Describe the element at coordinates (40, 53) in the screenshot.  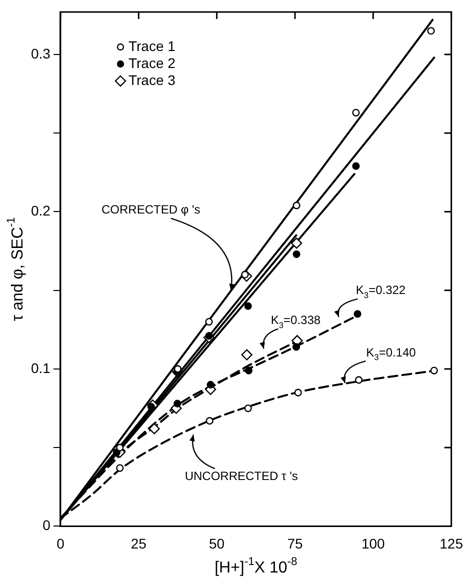
I see `y-tick-label: 0.3` at that location.